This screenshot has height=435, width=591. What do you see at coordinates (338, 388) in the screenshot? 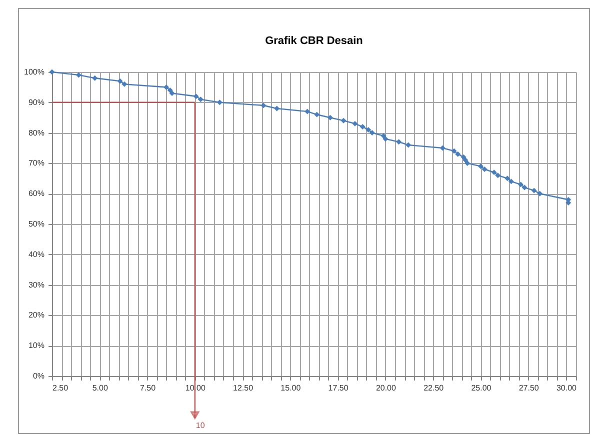
I see `x-tick-label: 17.50` at bounding box center [338, 388].